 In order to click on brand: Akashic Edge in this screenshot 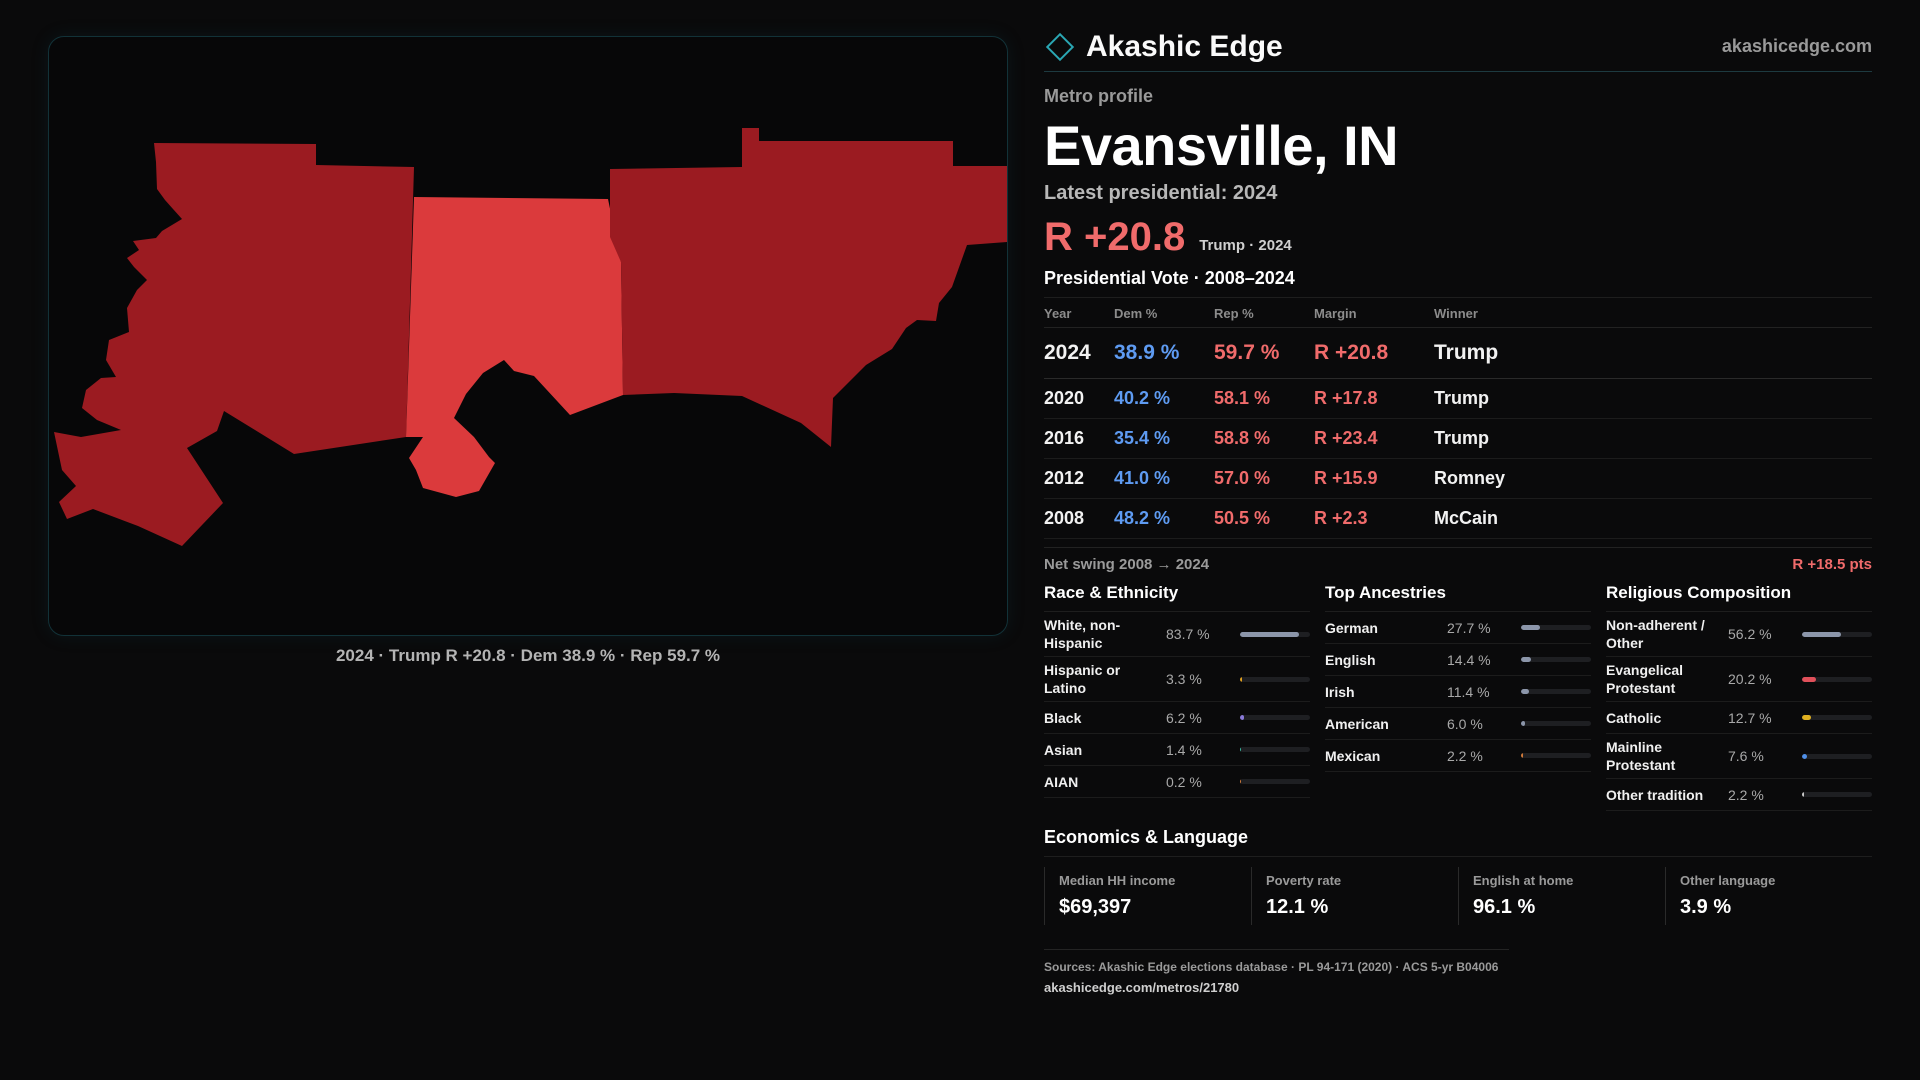, I will do `click(1163, 47)`.